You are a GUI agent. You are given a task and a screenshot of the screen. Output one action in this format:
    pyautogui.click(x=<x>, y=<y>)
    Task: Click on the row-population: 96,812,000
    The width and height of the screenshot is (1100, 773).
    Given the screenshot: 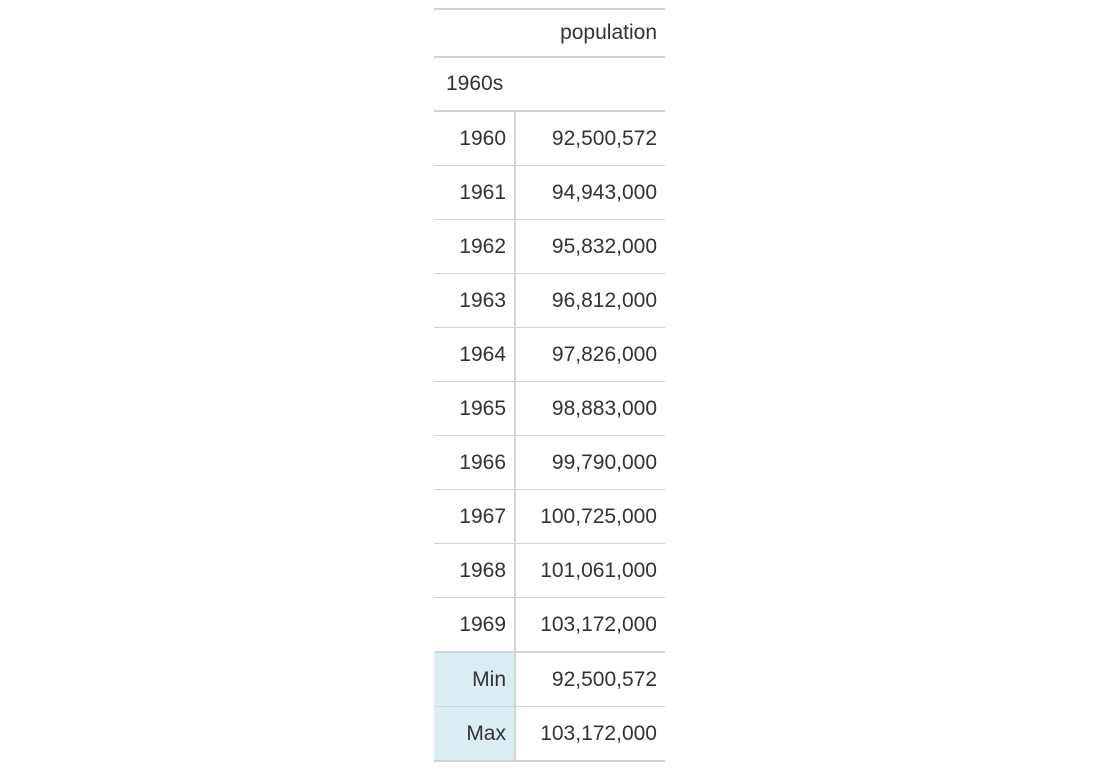 What is the action you would take?
    pyautogui.click(x=590, y=300)
    